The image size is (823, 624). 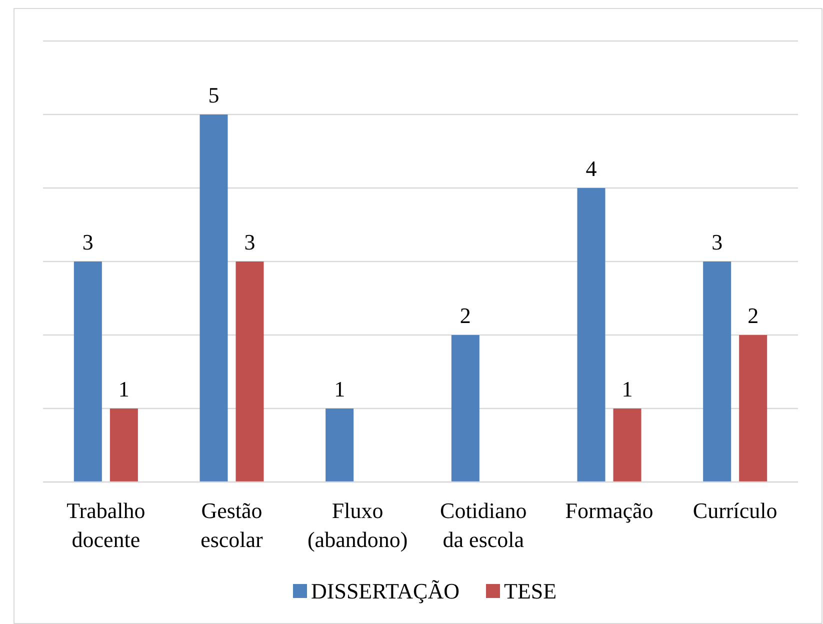 I want to click on data-label: 4, so click(x=591, y=168).